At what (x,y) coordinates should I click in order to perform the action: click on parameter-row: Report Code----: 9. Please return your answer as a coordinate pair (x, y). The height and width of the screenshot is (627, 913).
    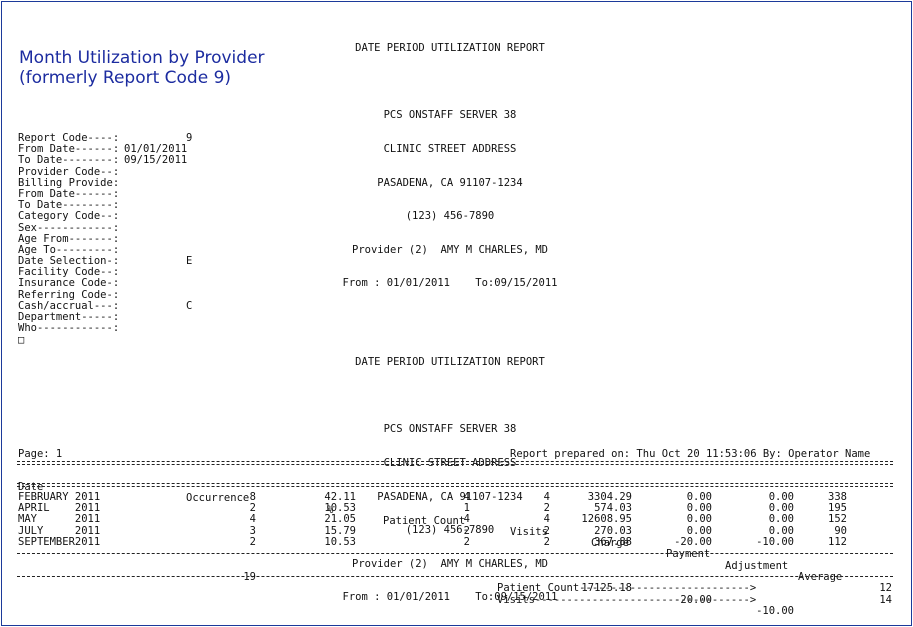
    Looking at the image, I should click on (105, 138).